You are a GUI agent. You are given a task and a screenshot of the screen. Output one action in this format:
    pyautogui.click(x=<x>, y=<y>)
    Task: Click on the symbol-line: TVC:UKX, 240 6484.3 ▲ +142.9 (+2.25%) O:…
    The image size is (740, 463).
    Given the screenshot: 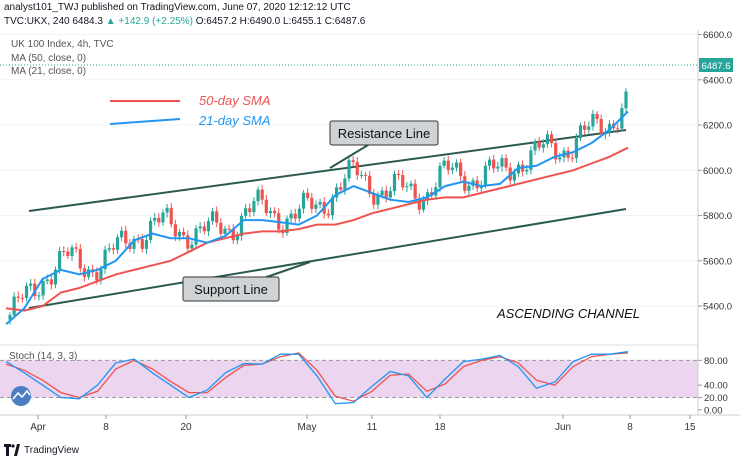 What is the action you would take?
    pyautogui.click(x=184, y=21)
    